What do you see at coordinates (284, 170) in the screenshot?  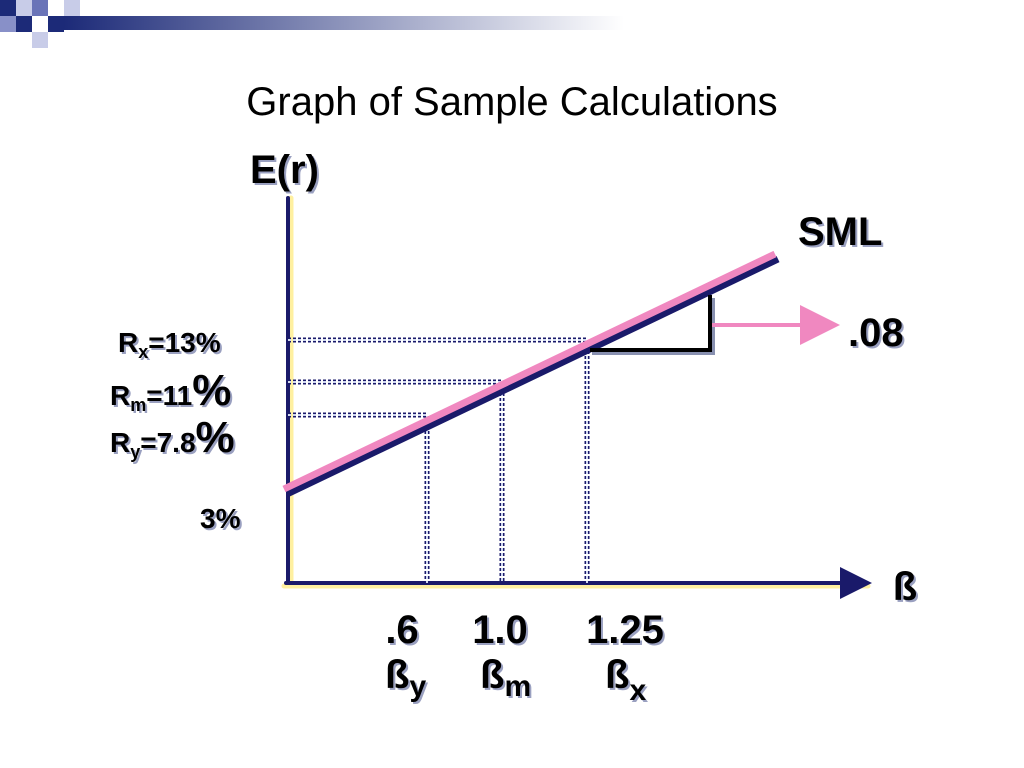 I see `y-axis-label: E(r)` at bounding box center [284, 170].